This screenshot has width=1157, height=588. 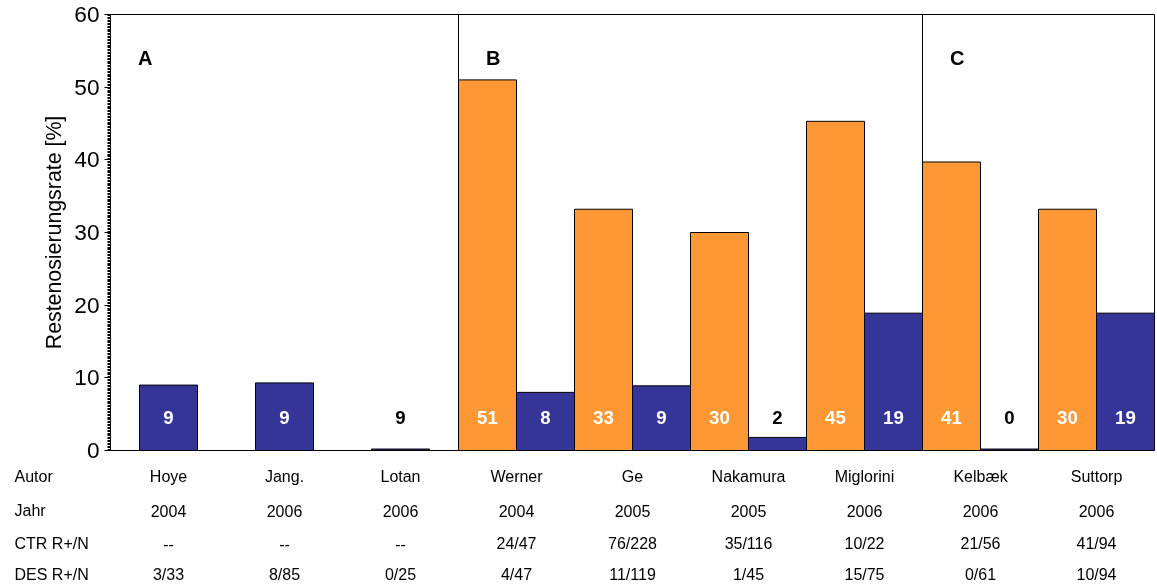 What do you see at coordinates (1096, 574) in the screenshot?
I see `text: 10/94` at bounding box center [1096, 574].